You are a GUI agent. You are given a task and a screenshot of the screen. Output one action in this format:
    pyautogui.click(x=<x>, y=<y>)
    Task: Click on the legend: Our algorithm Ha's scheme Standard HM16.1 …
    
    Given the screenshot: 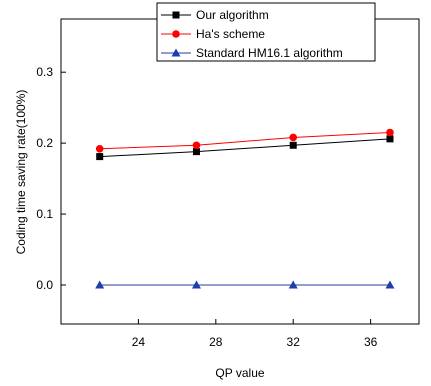 What is the action you would take?
    pyautogui.click(x=266, y=32)
    